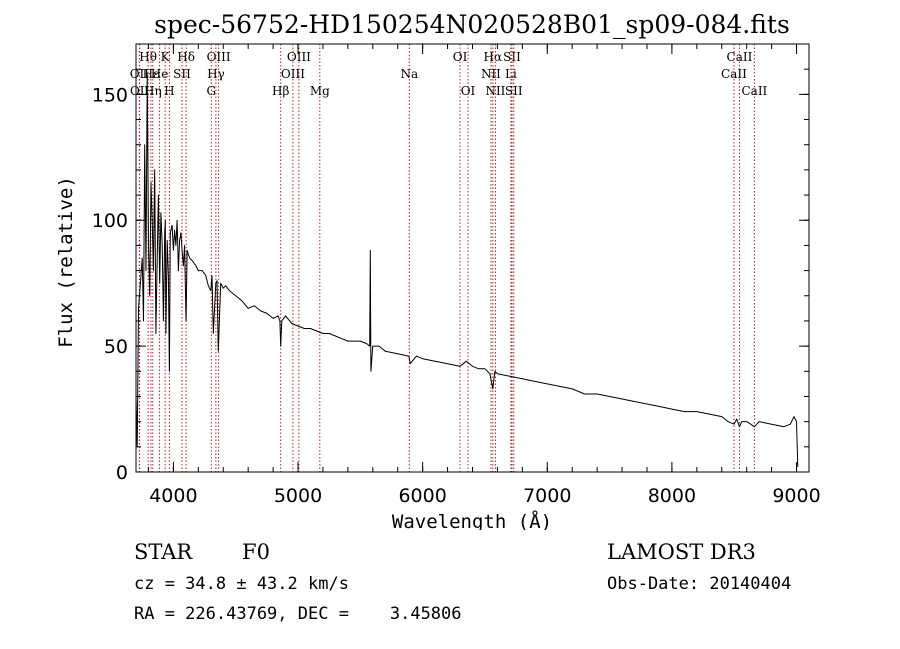  What do you see at coordinates (173, 496) in the screenshot?
I see `x-tick-label: 4000` at bounding box center [173, 496].